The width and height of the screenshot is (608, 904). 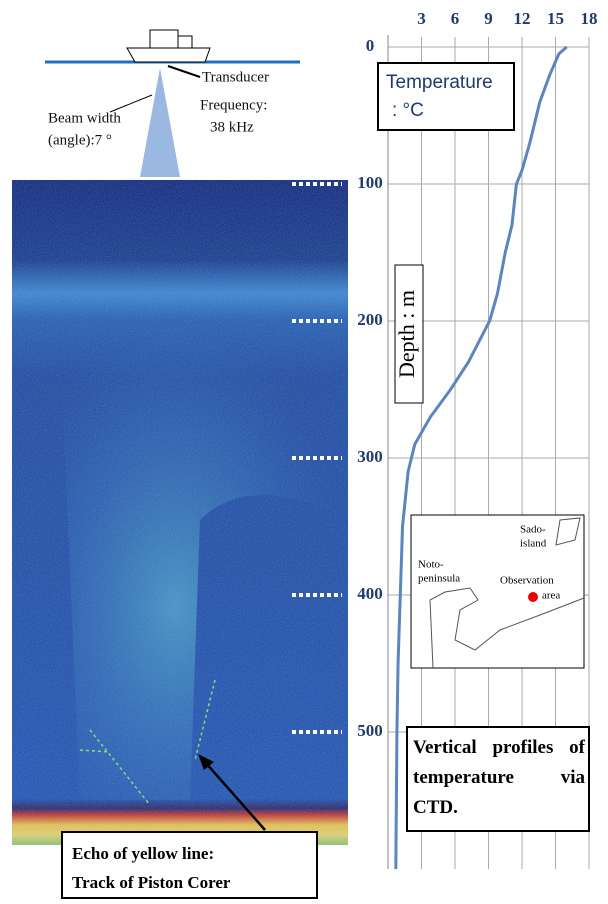 I want to click on map-label: Sado-, so click(x=533, y=530).